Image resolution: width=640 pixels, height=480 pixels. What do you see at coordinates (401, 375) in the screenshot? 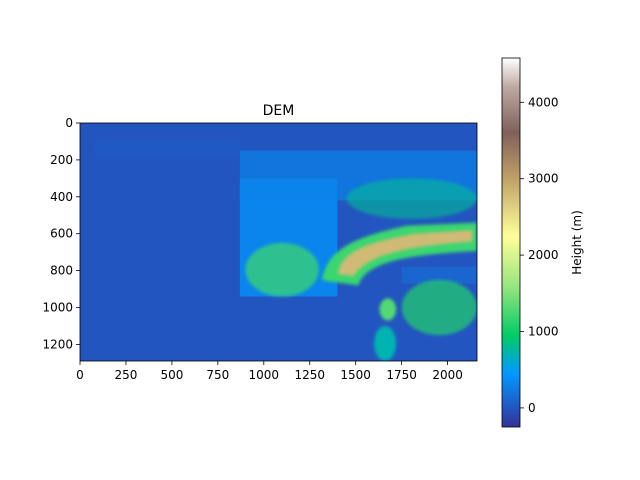
I see `x-tick-label: 1750` at bounding box center [401, 375].